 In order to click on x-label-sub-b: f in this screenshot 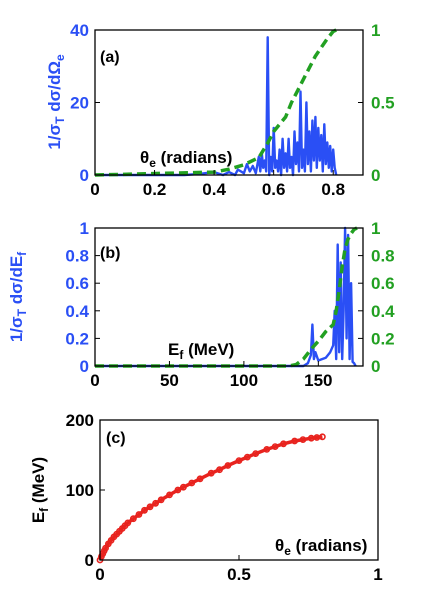, I will do `click(181, 355)`.